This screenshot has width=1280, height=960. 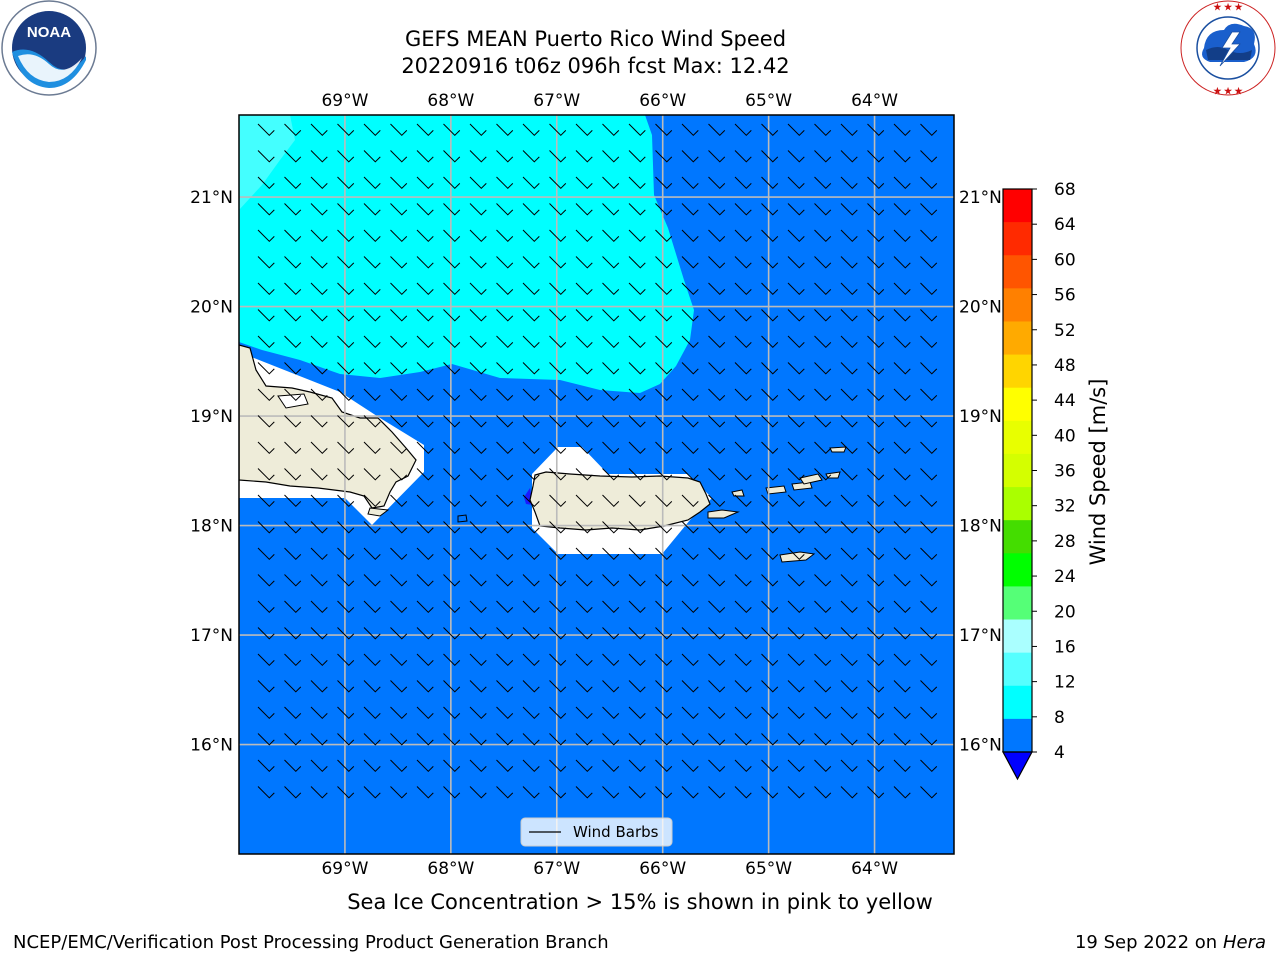 I want to click on colorbar-tick-label: 60, so click(x=1065, y=260).